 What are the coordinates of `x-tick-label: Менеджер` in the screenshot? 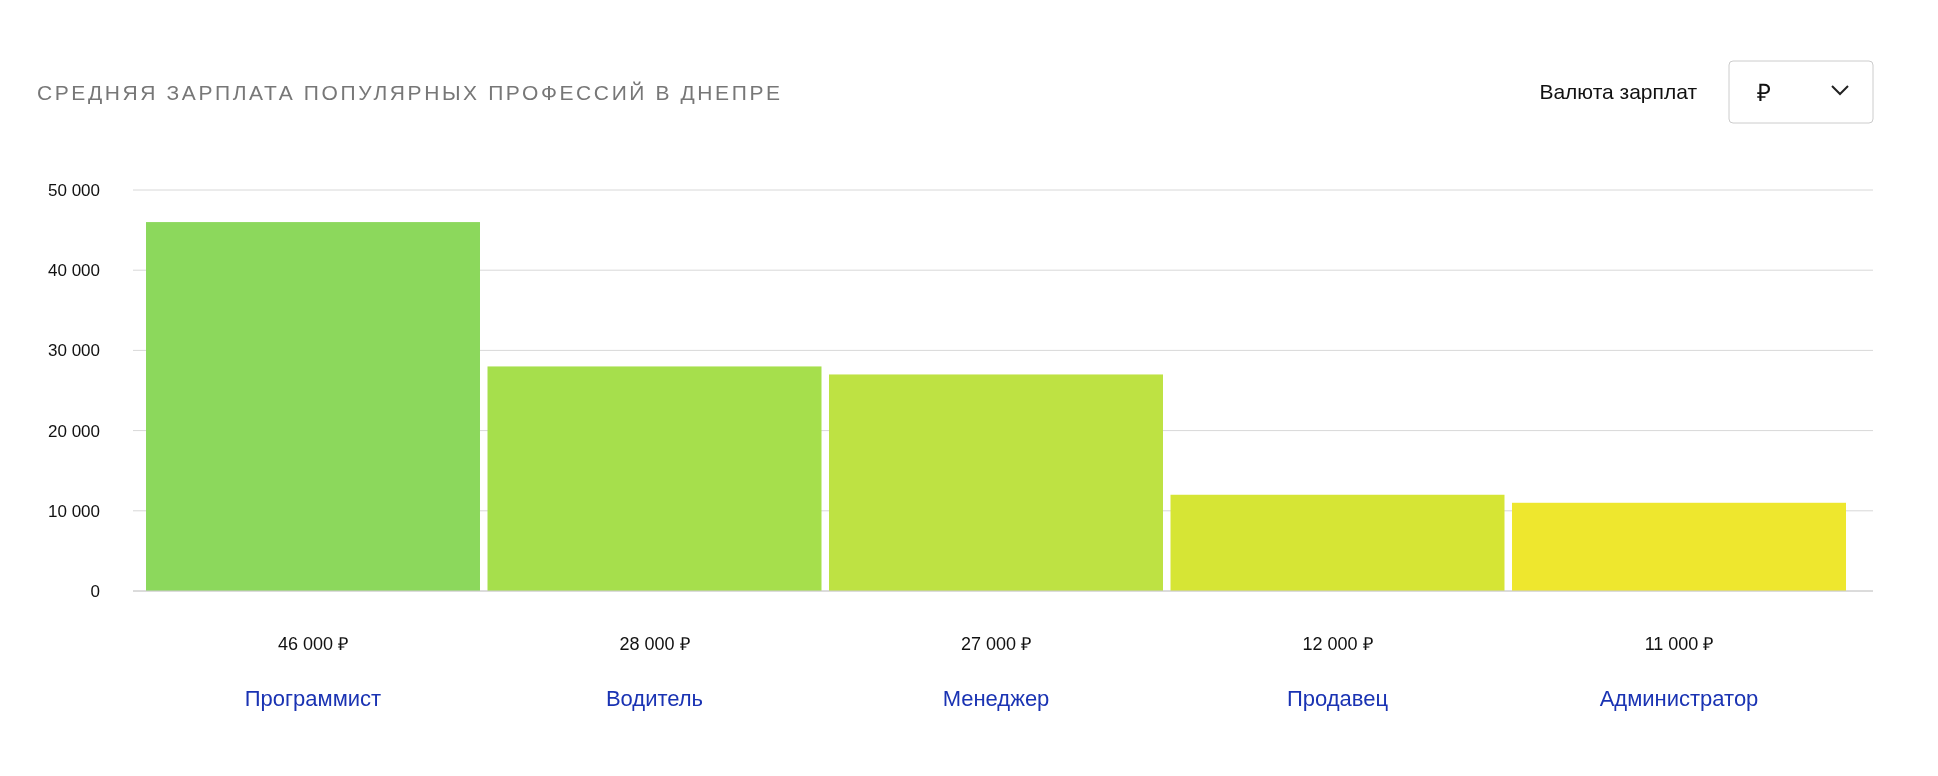 It's located at (996, 698).